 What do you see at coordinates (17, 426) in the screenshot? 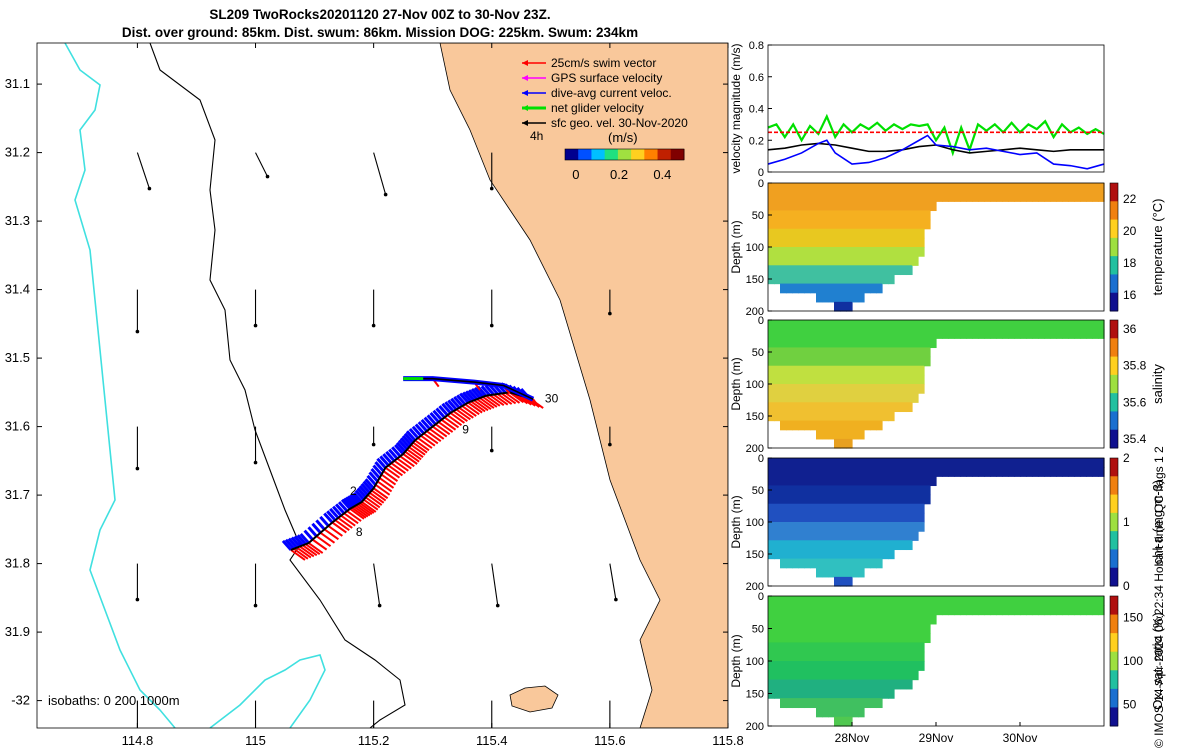
I see `map-y-tick-label: 31.6` at bounding box center [17, 426].